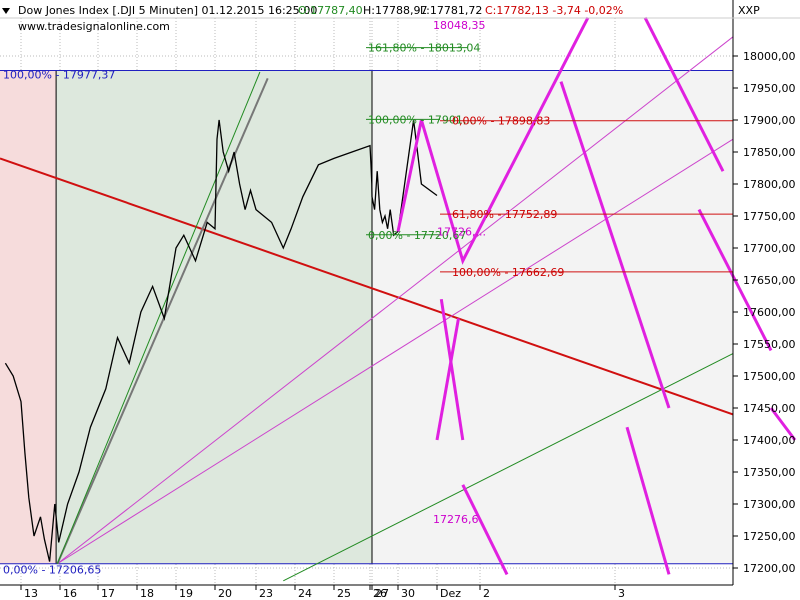  I want to click on fib-label-1: 0,00% - 17206,65, so click(52, 570).